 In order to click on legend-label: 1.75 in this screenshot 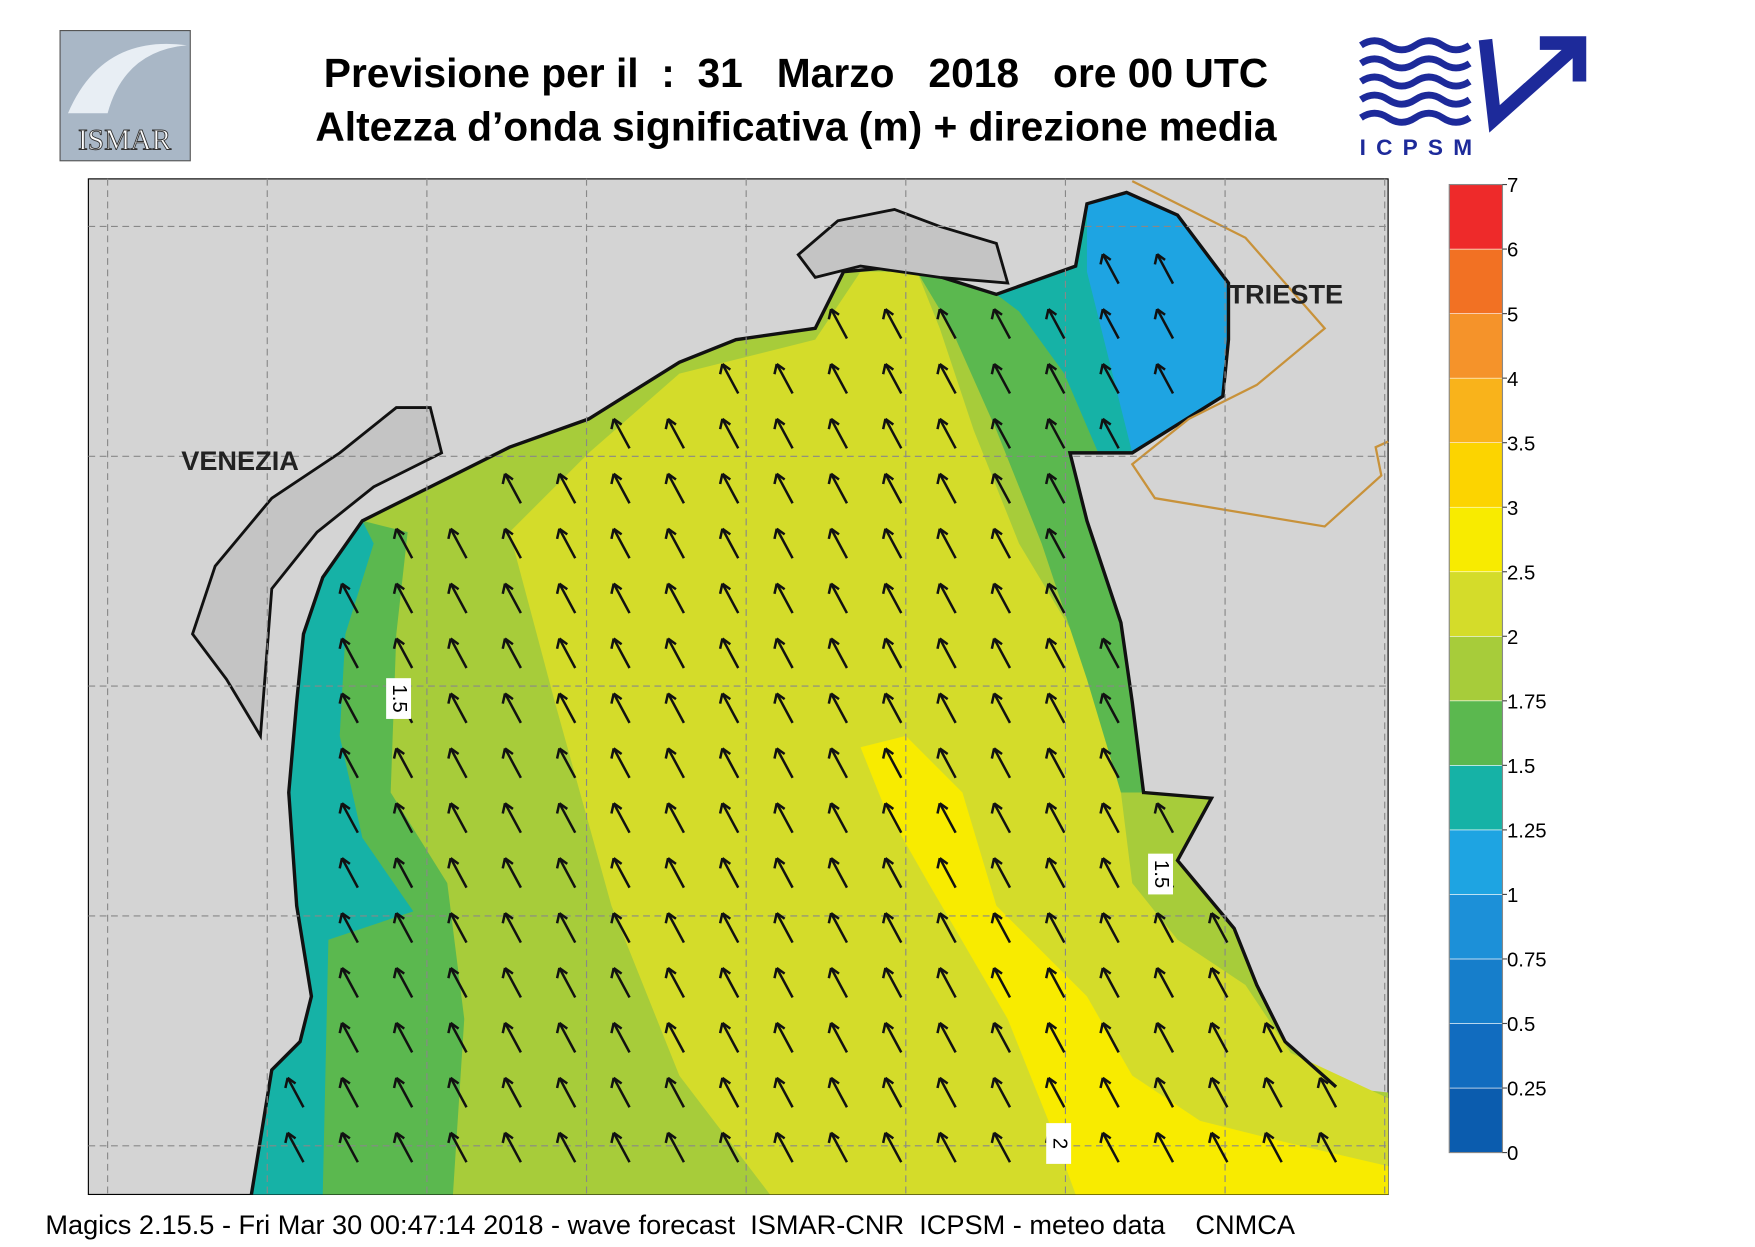, I will do `click(1527, 702)`.